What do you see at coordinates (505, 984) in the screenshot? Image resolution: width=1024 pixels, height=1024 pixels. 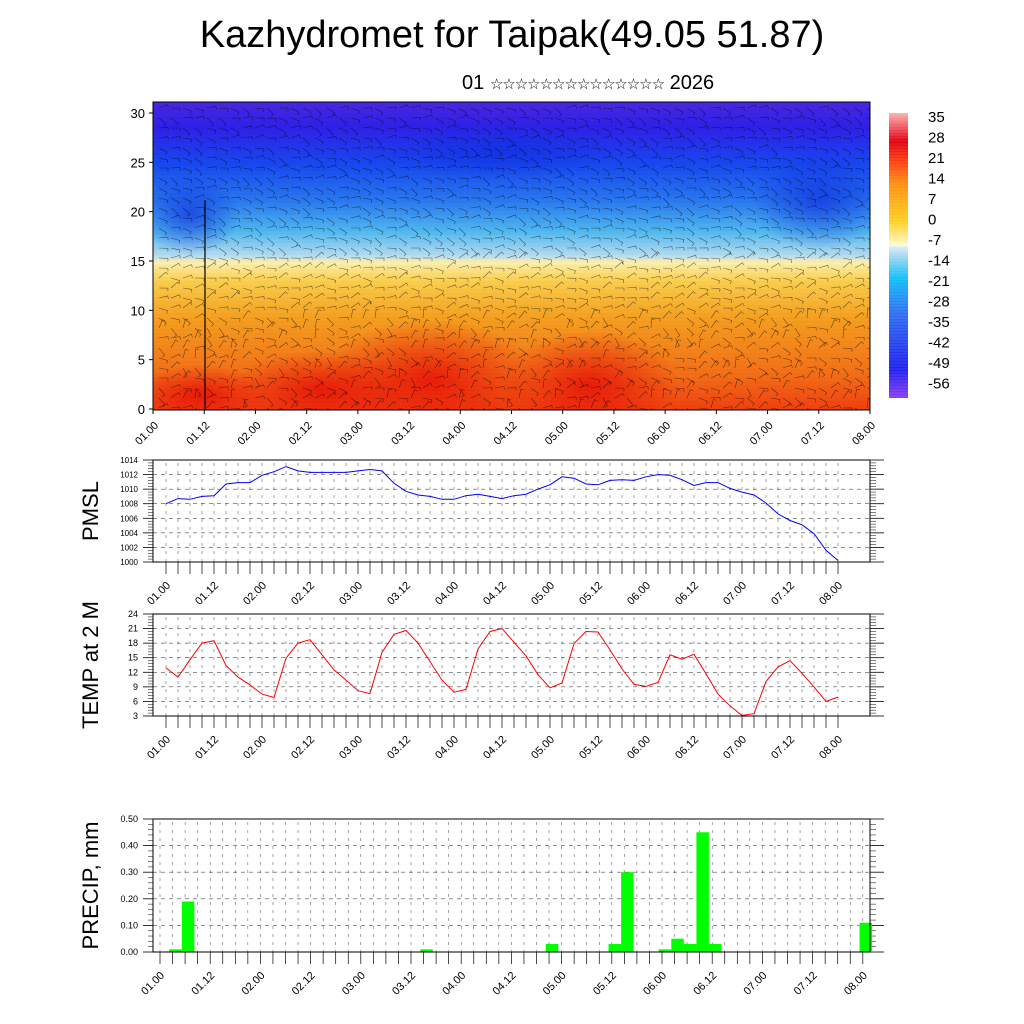 I see `x-tick-label: 04.12` at bounding box center [505, 984].